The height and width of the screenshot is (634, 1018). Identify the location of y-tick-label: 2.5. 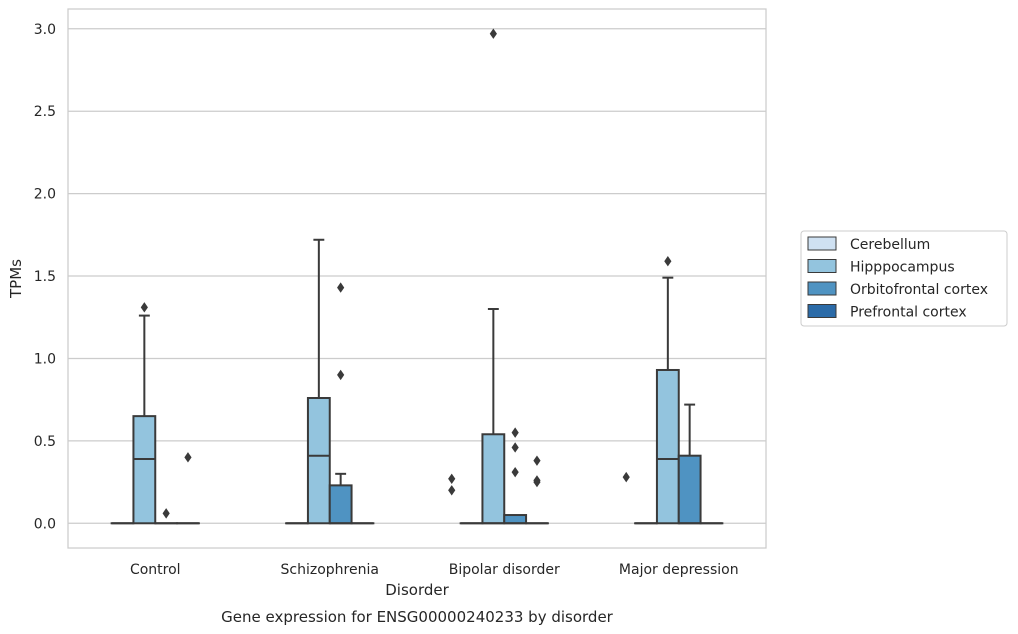
(45, 112).